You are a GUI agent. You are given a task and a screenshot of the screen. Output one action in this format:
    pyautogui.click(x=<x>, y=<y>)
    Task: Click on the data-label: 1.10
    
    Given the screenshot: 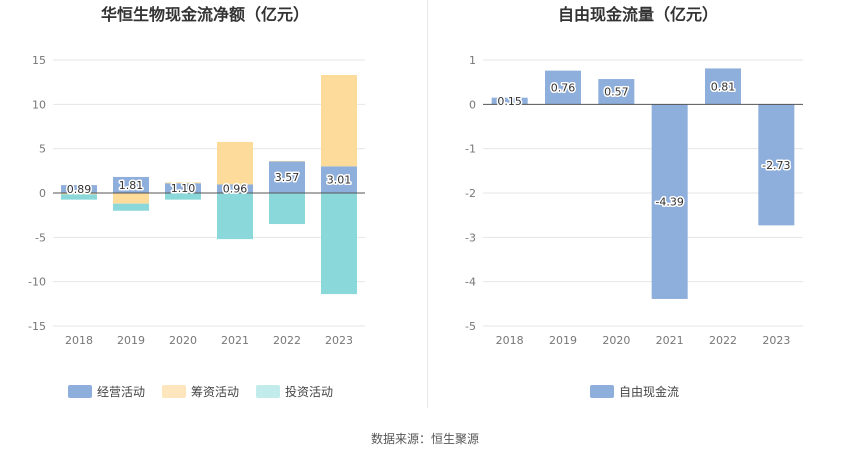 What is the action you would take?
    pyautogui.click(x=183, y=188)
    